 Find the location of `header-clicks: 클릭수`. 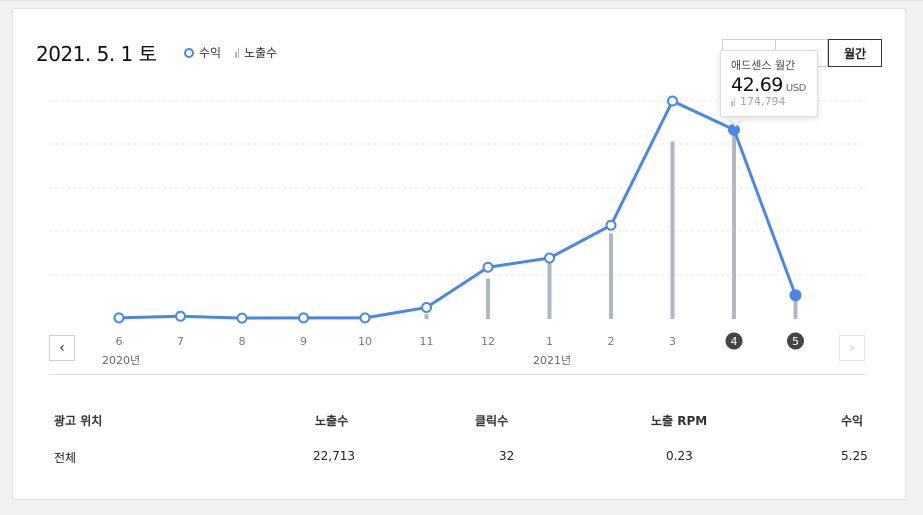

header-clicks: 클릭수 is located at coordinates (492, 421).